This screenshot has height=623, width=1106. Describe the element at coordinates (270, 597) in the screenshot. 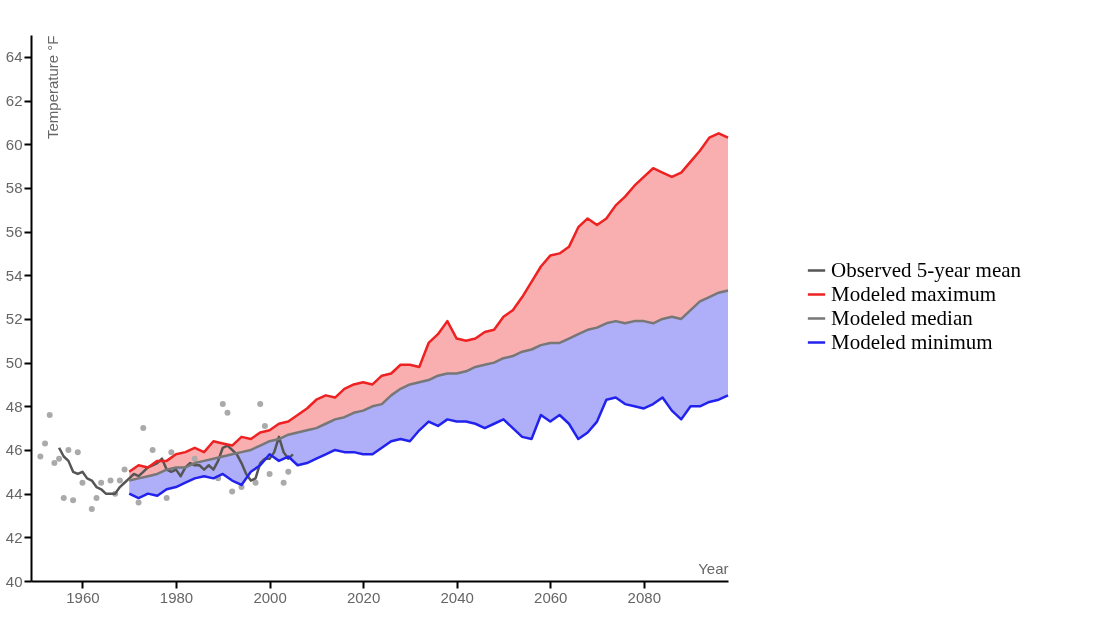

I see `x-tick-label: 2000` at that location.